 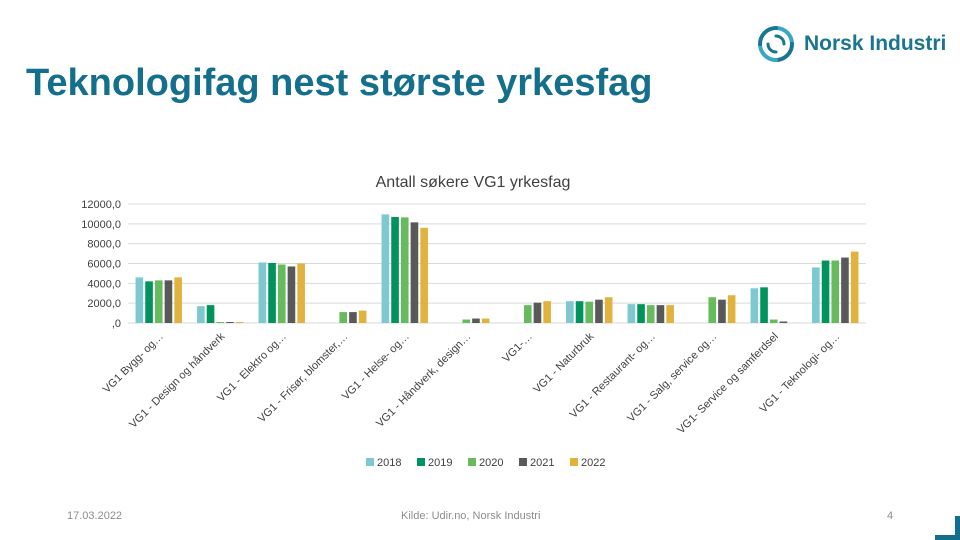 I want to click on legend-label: 2018, so click(x=389, y=463).